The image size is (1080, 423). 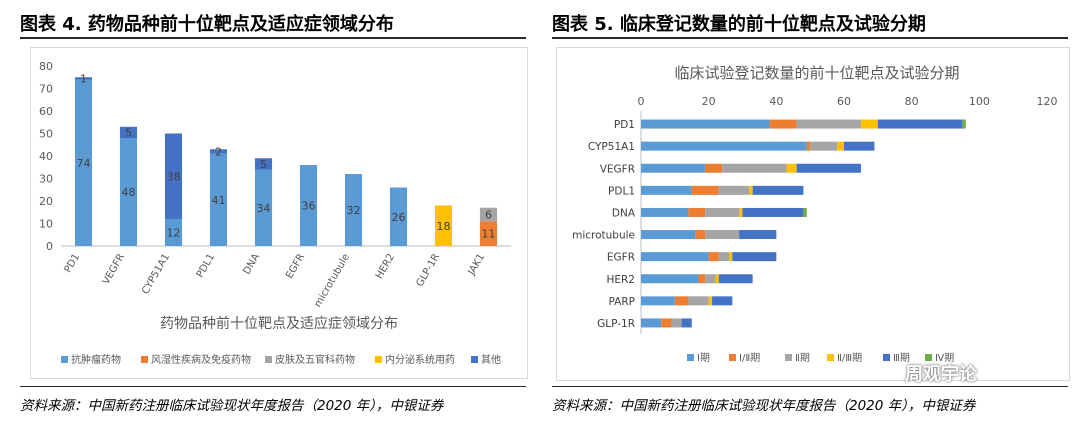 I want to click on legend-label: 风湿性疾病及免疫药物, so click(x=201, y=359).